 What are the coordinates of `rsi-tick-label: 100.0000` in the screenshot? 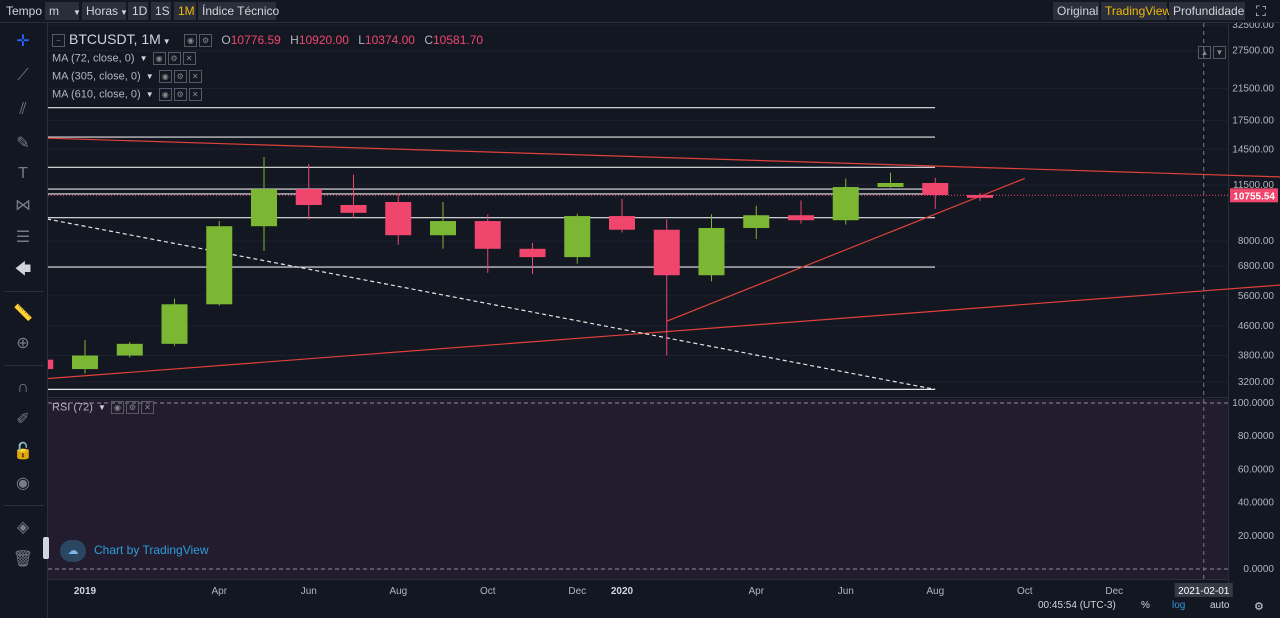 It's located at (1253, 403).